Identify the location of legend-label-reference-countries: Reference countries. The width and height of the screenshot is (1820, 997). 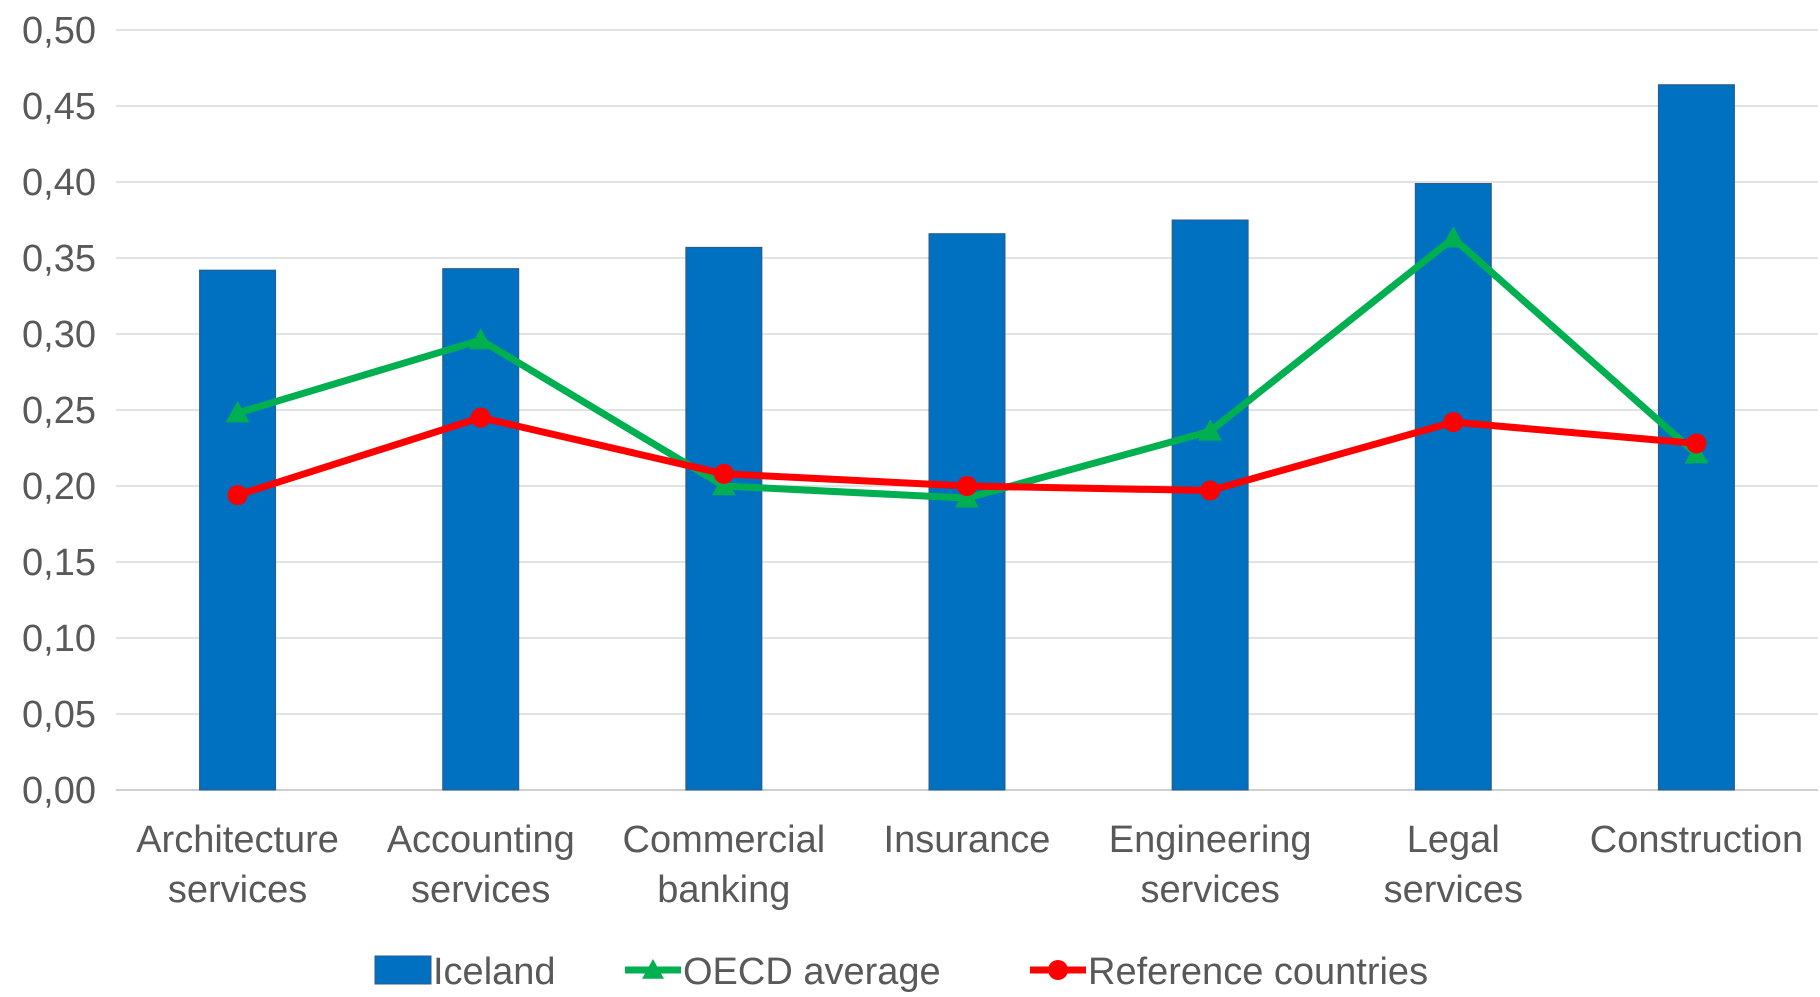
(1258, 971).